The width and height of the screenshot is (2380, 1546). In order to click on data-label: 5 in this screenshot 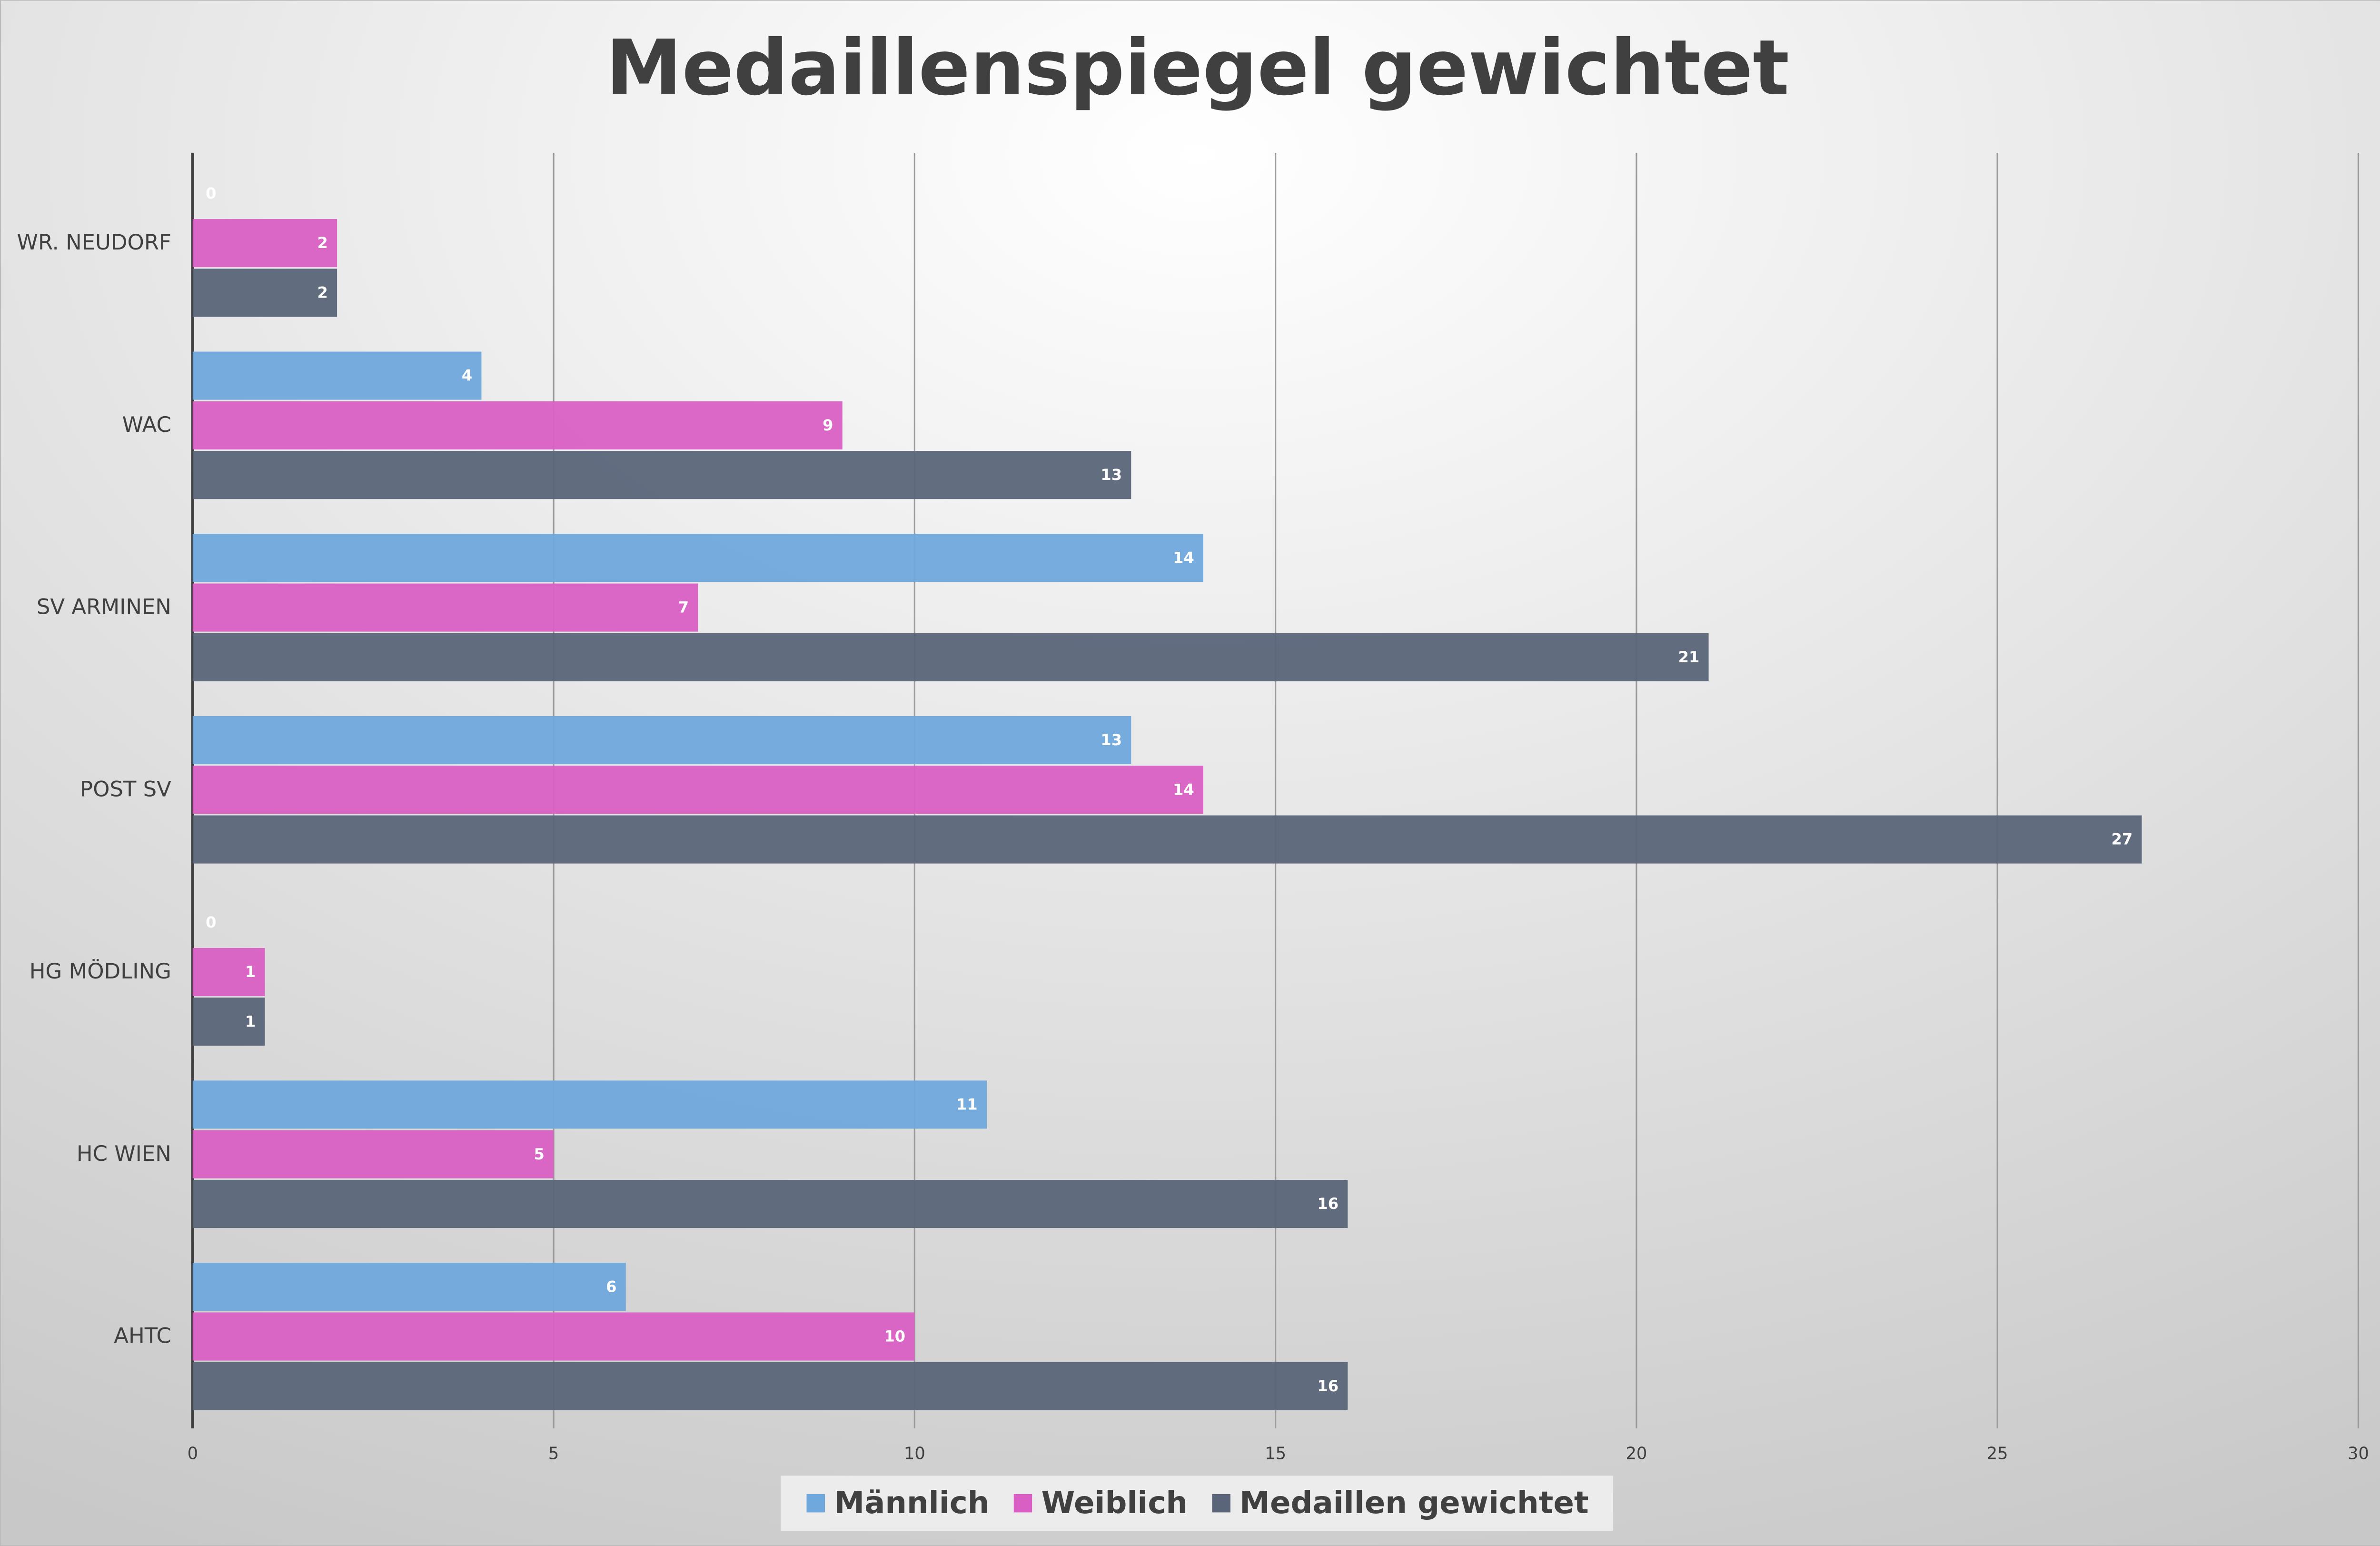, I will do `click(539, 1154)`.